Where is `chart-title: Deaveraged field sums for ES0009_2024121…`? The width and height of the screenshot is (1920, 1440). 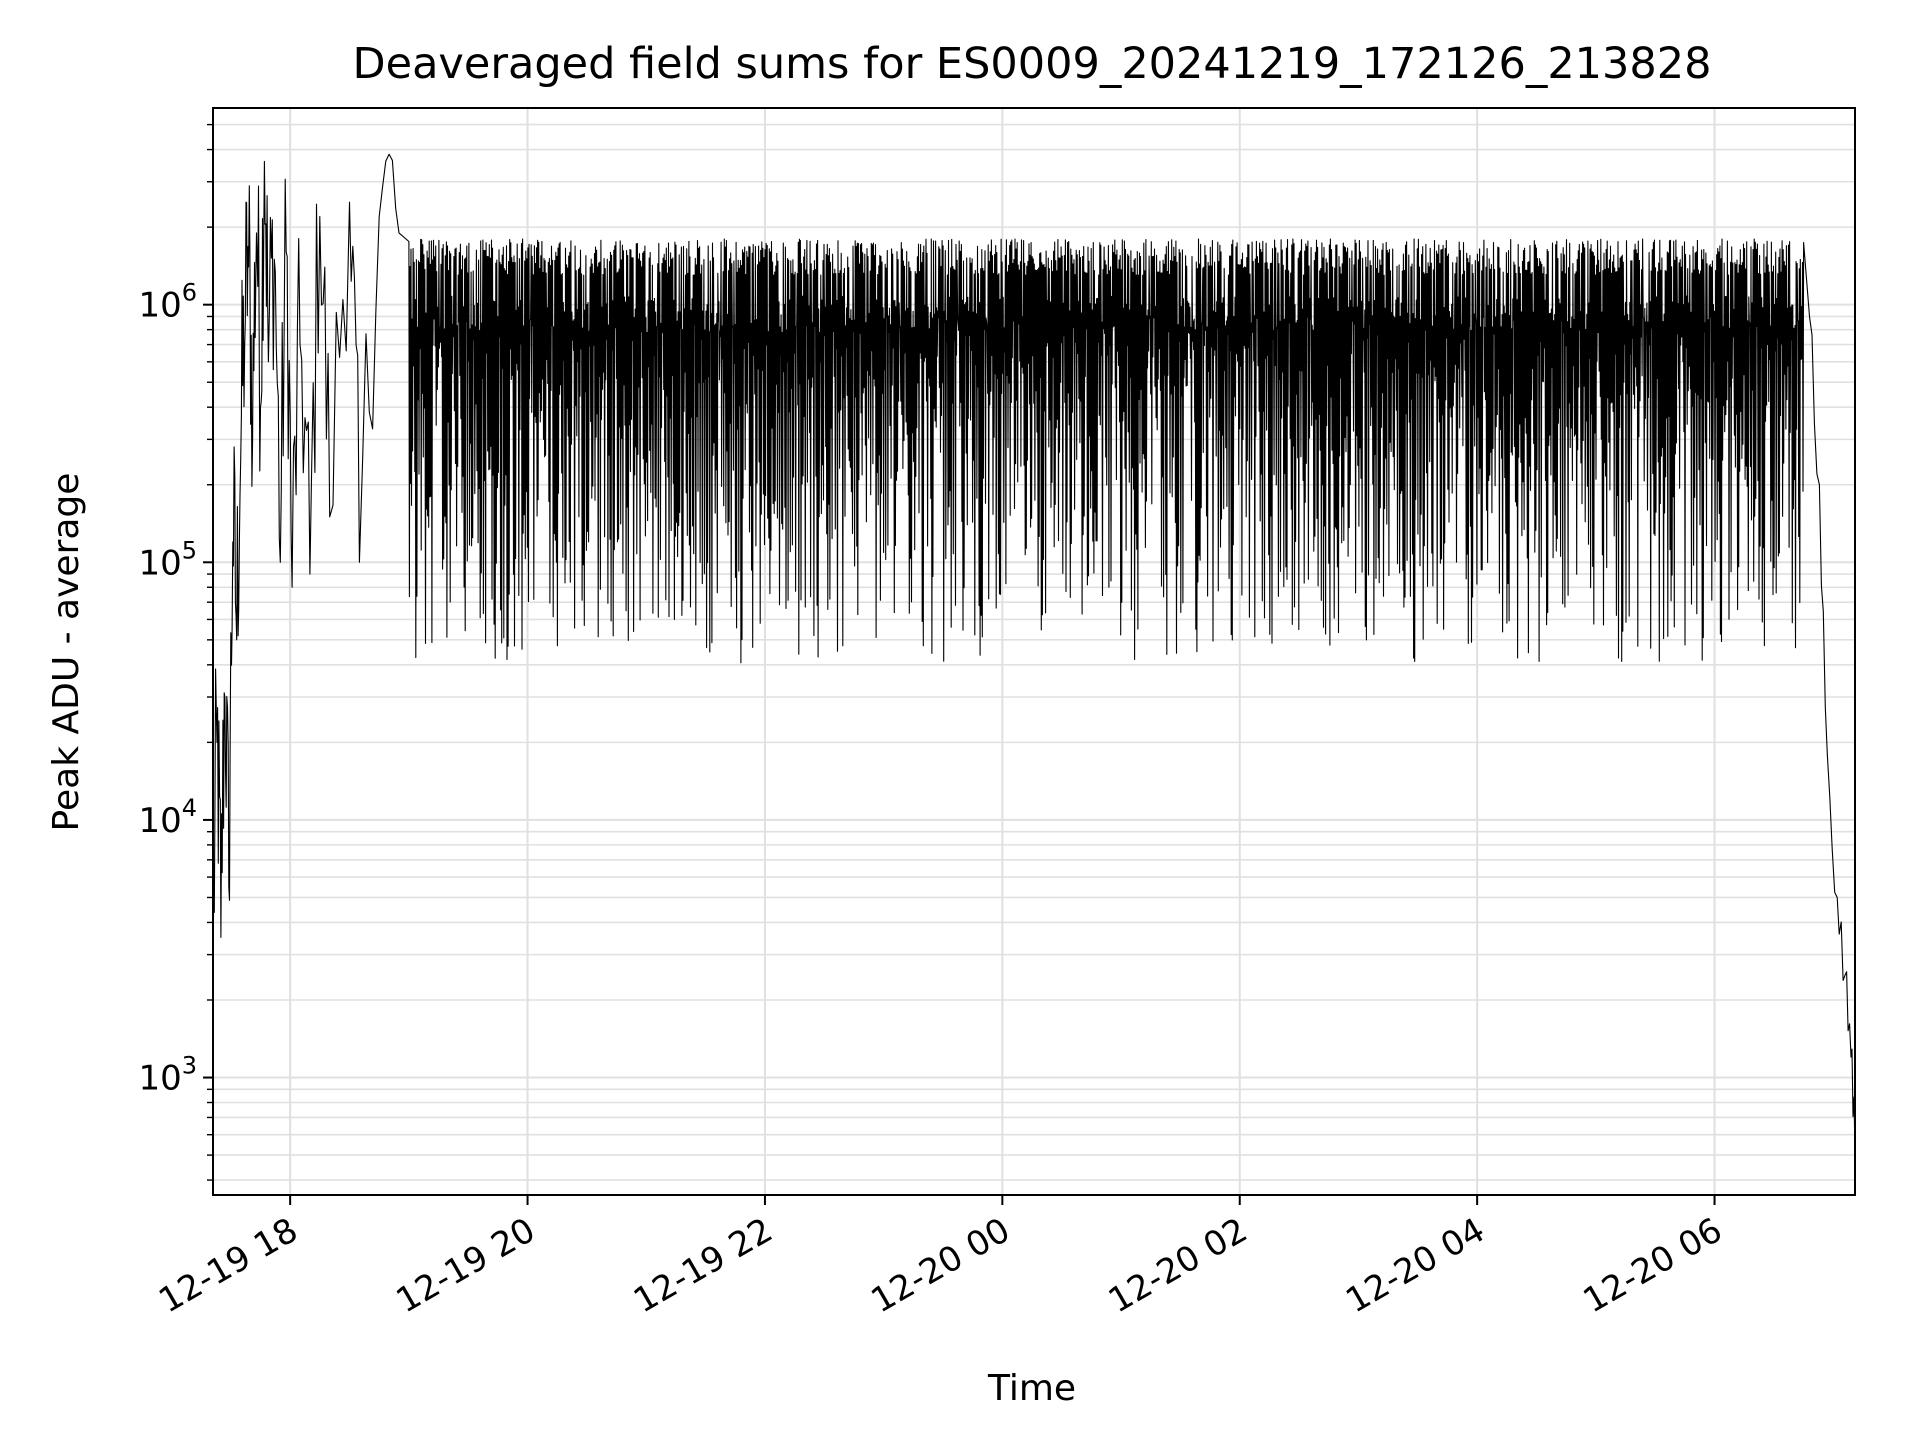 chart-title: Deaveraged field sums for ES0009_2024121… is located at coordinates (1032, 64).